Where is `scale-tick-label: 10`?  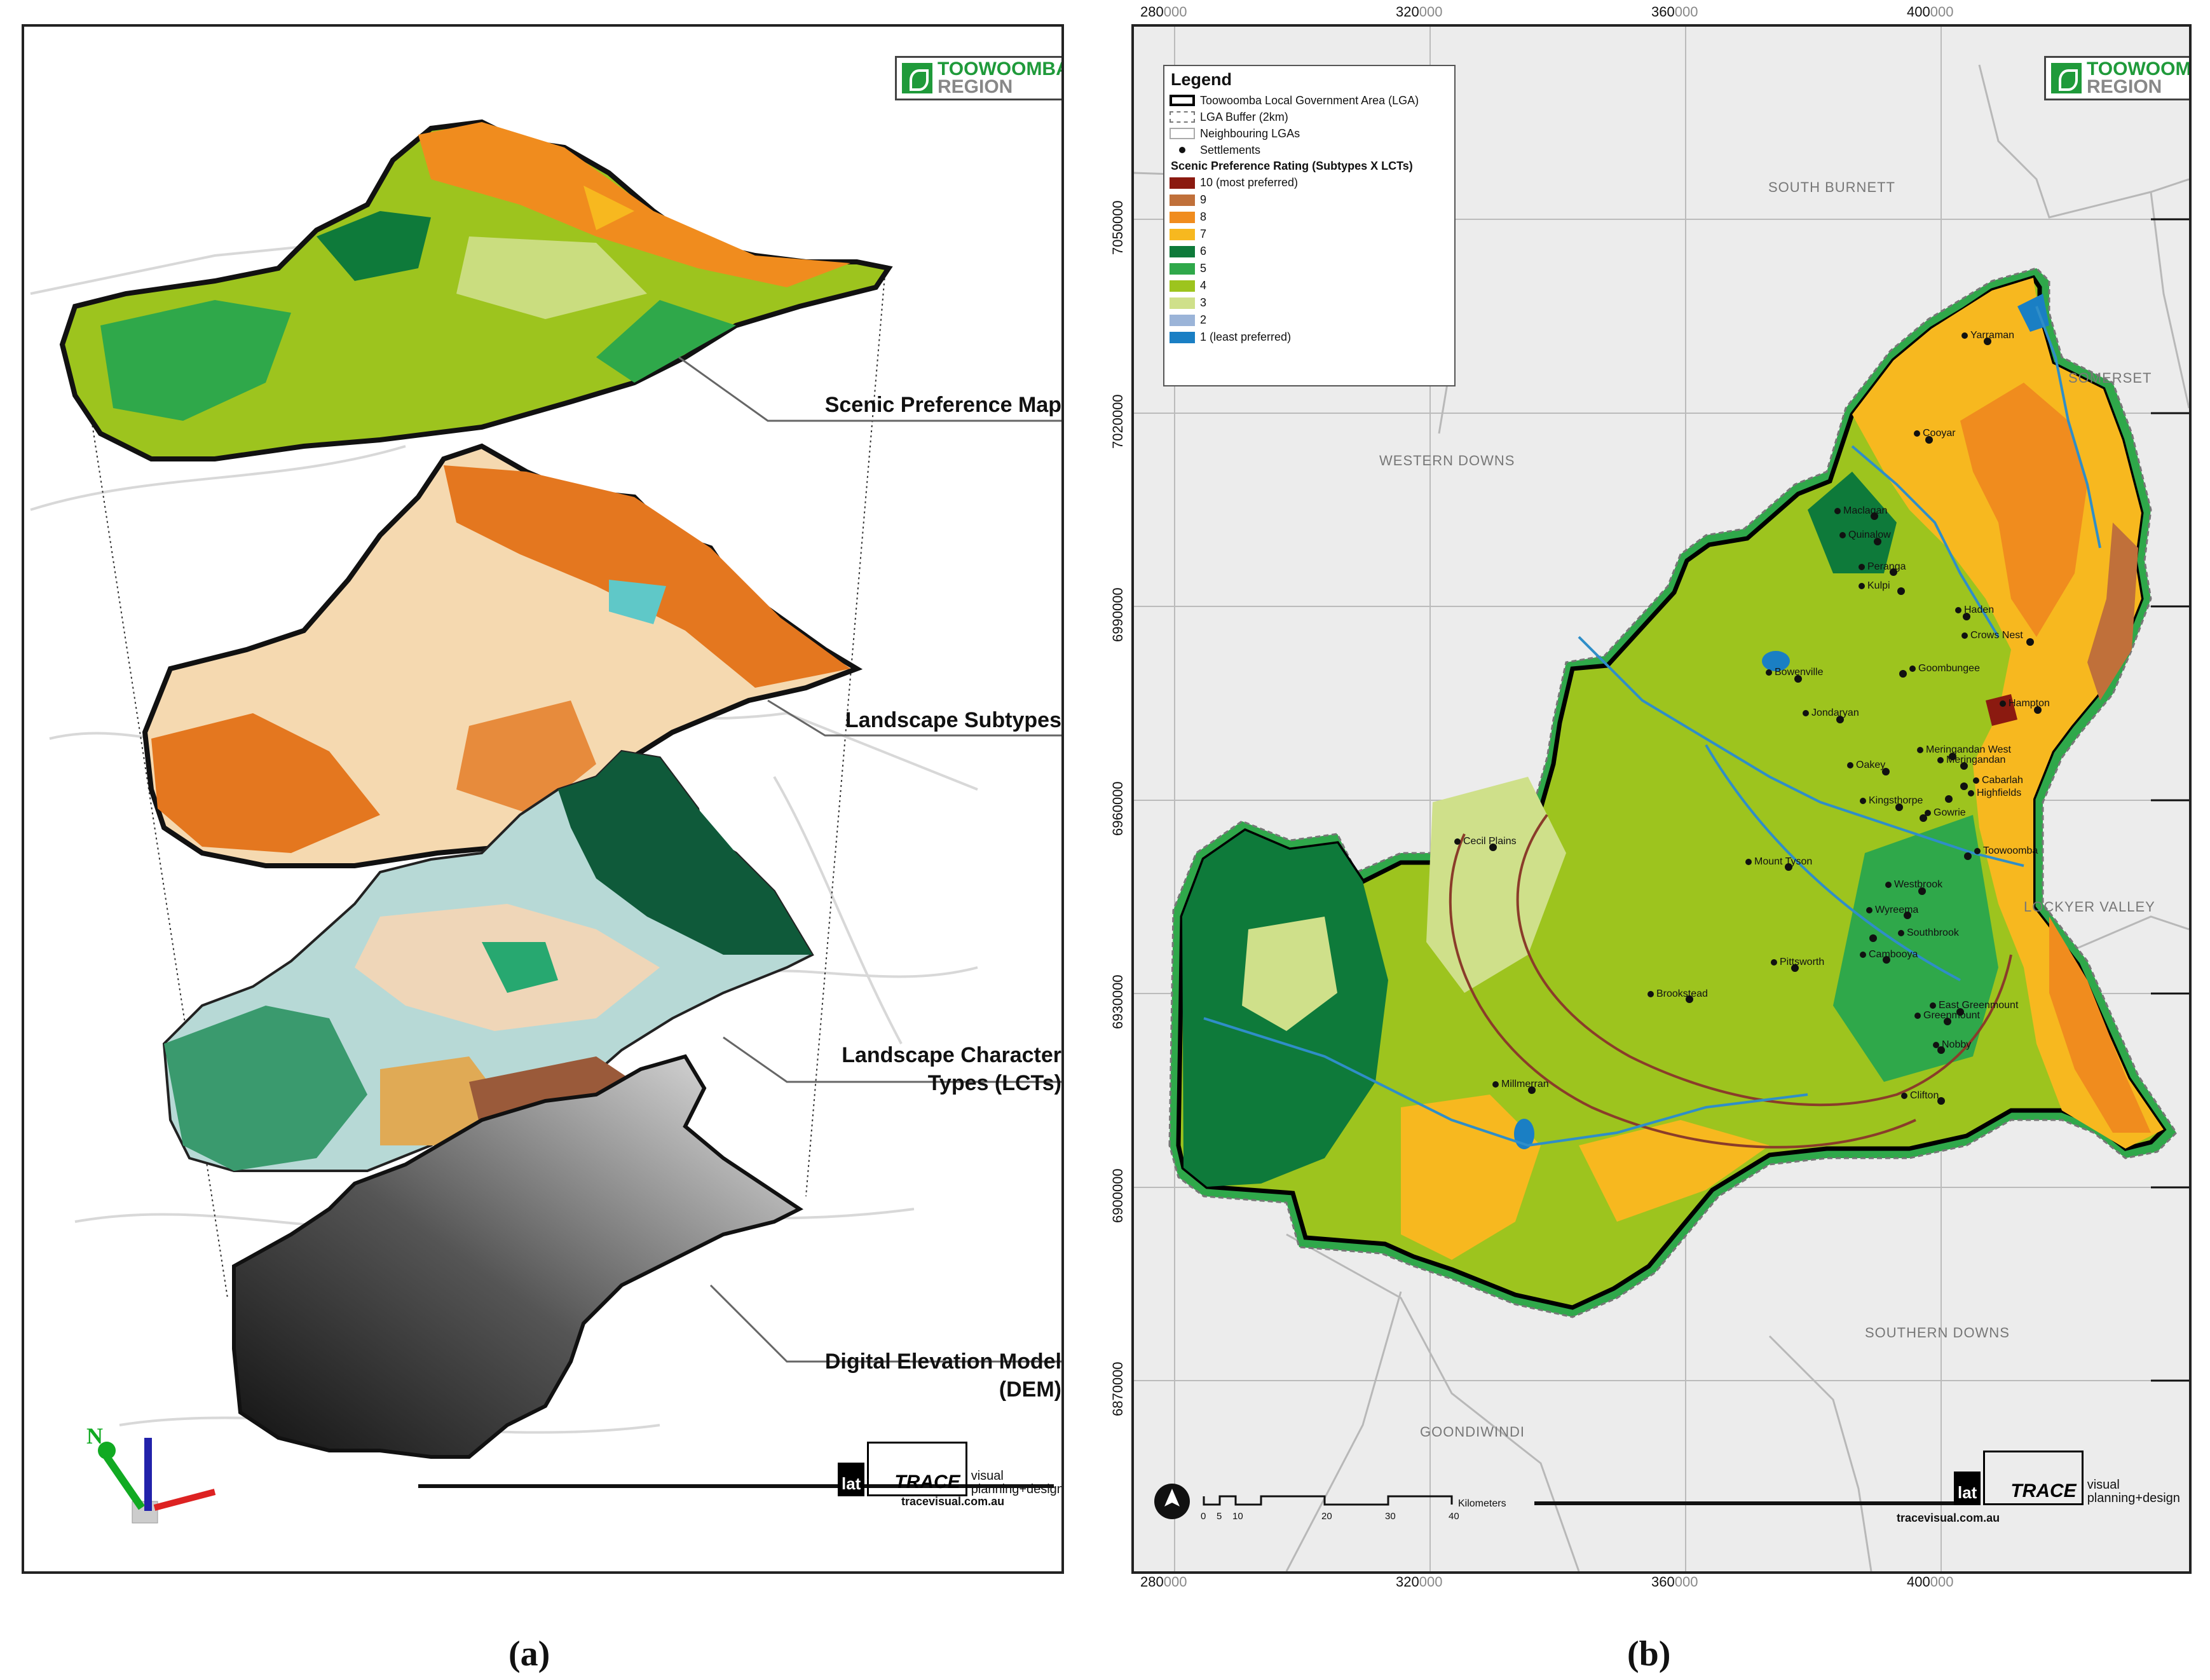 scale-tick-label: 10 is located at coordinates (1237, 1516).